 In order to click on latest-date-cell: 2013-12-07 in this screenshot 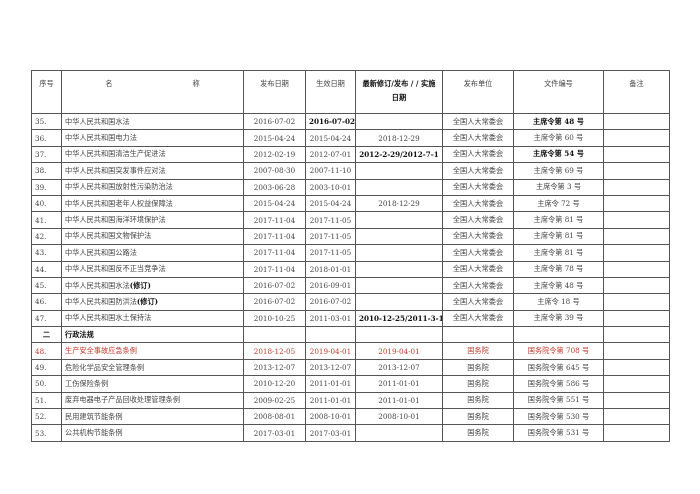, I will do `click(399, 367)`.